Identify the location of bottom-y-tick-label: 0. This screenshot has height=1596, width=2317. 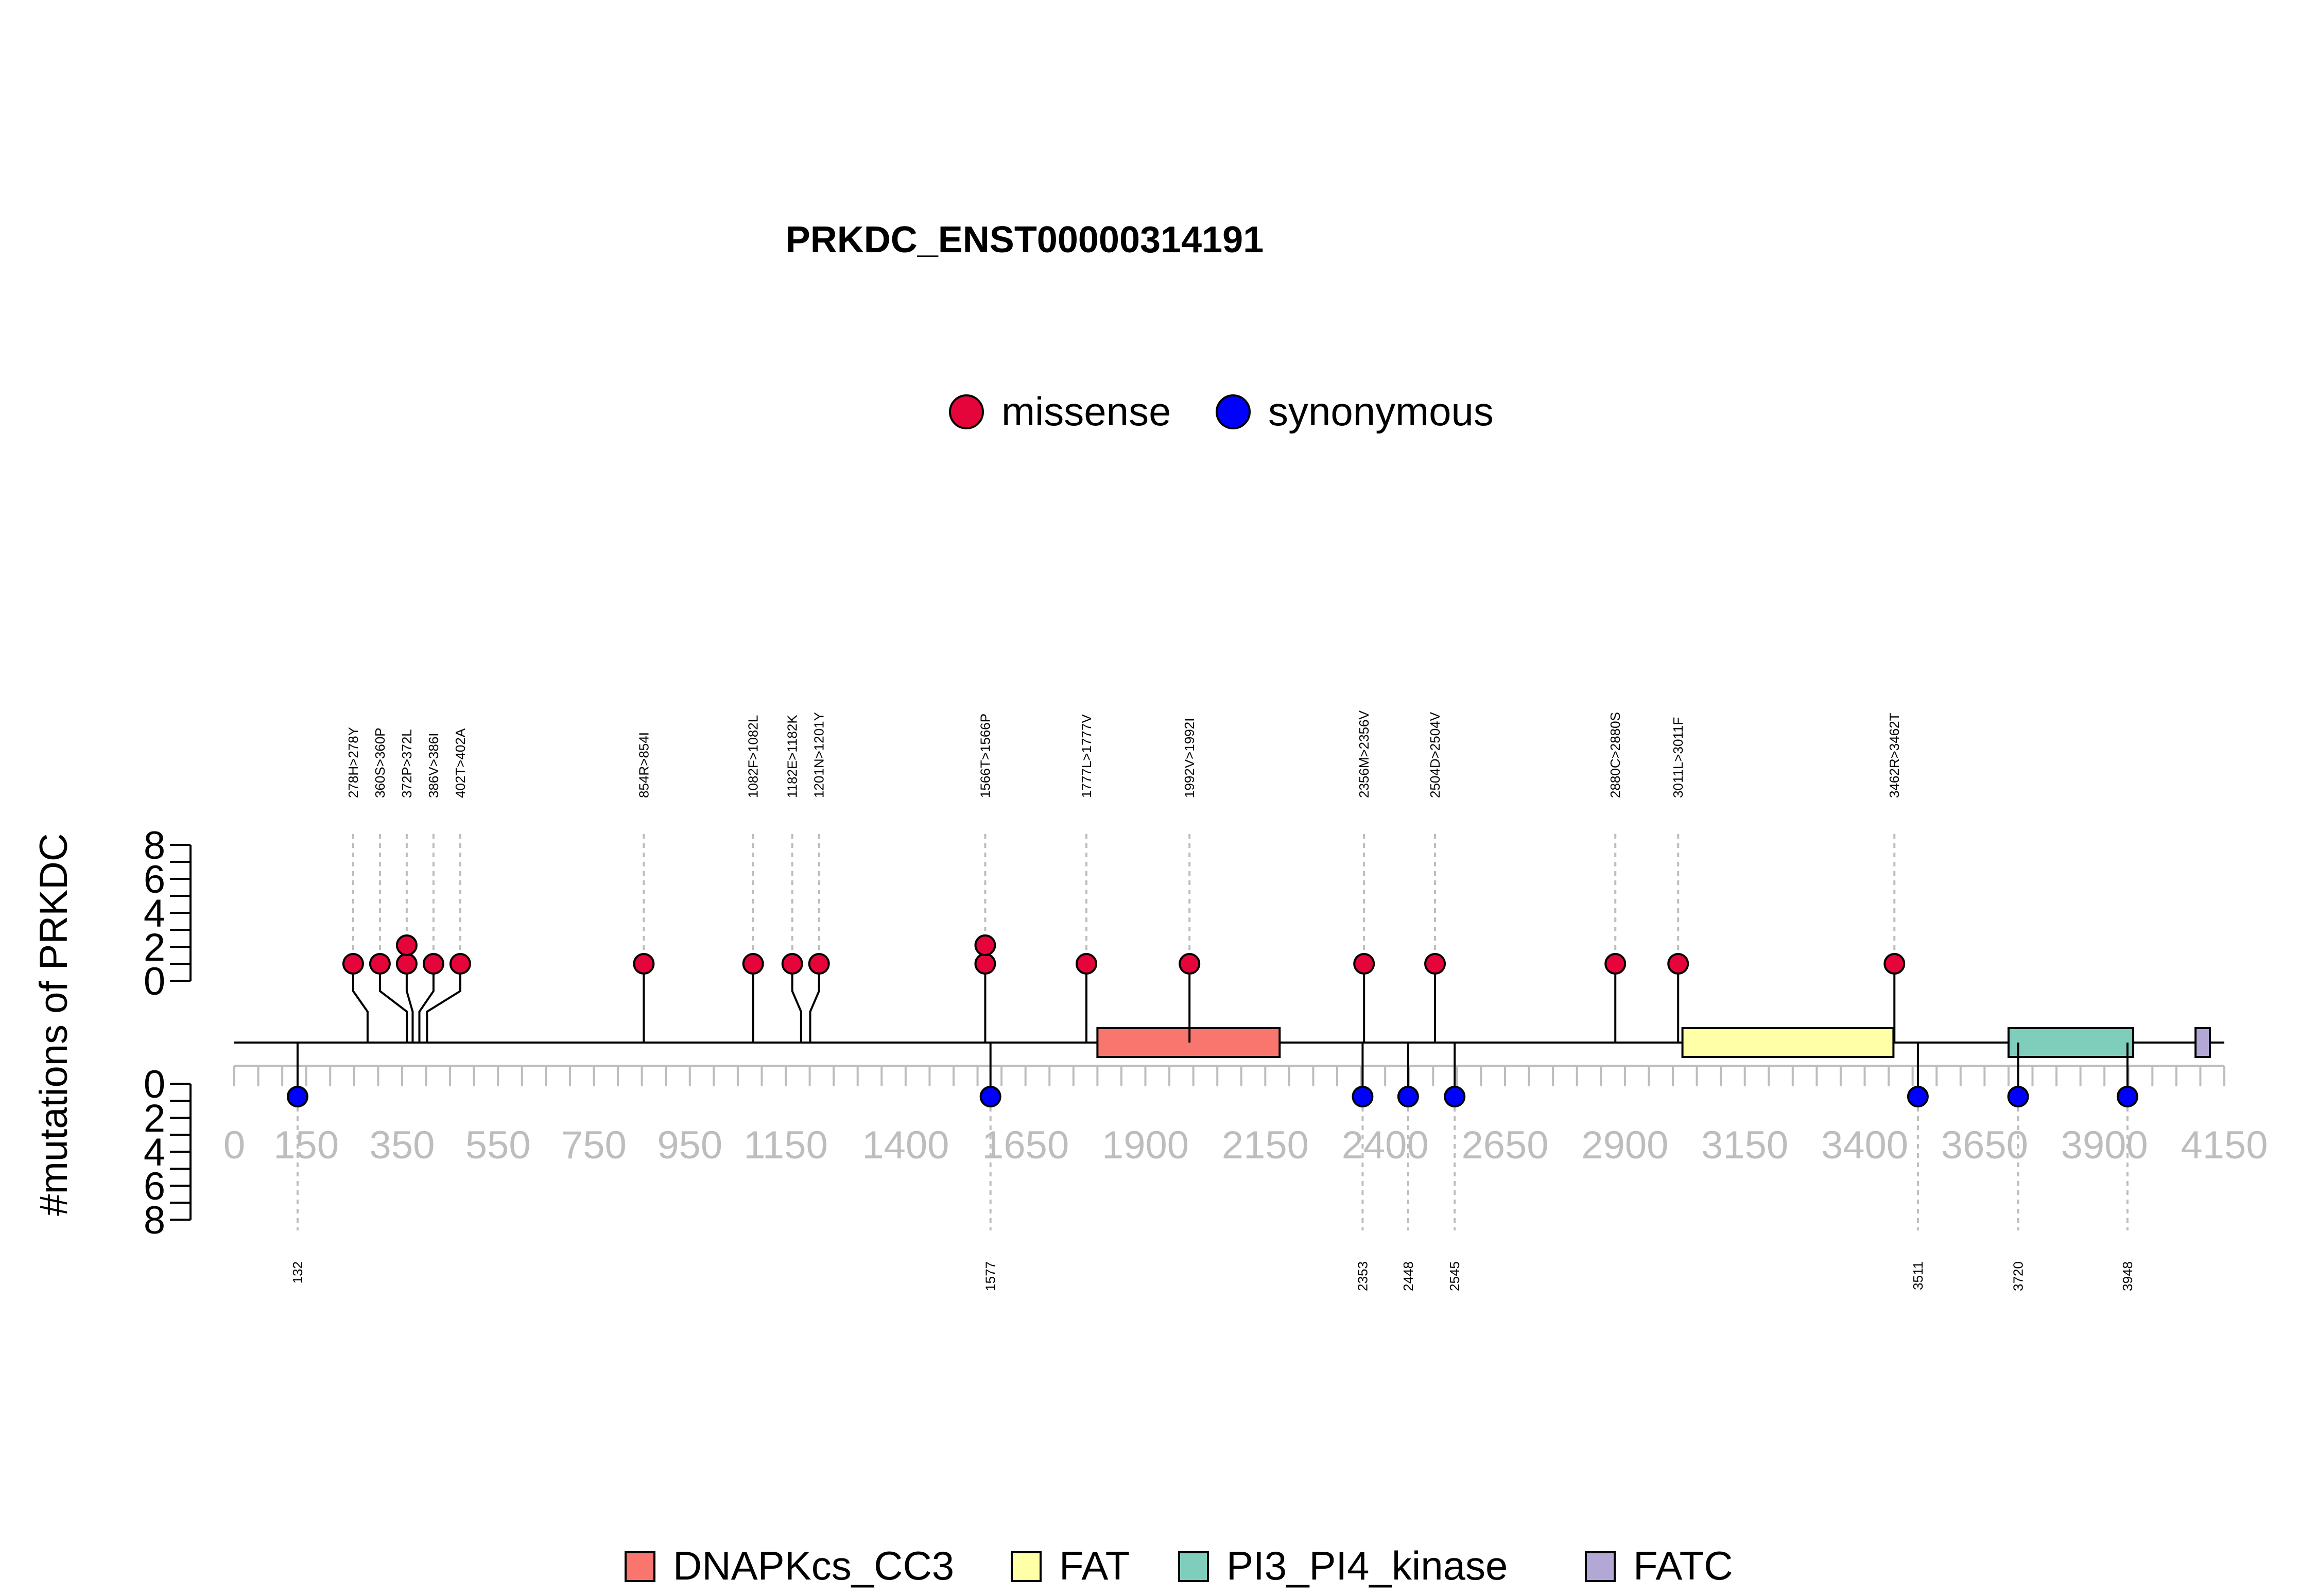
(154, 1084).